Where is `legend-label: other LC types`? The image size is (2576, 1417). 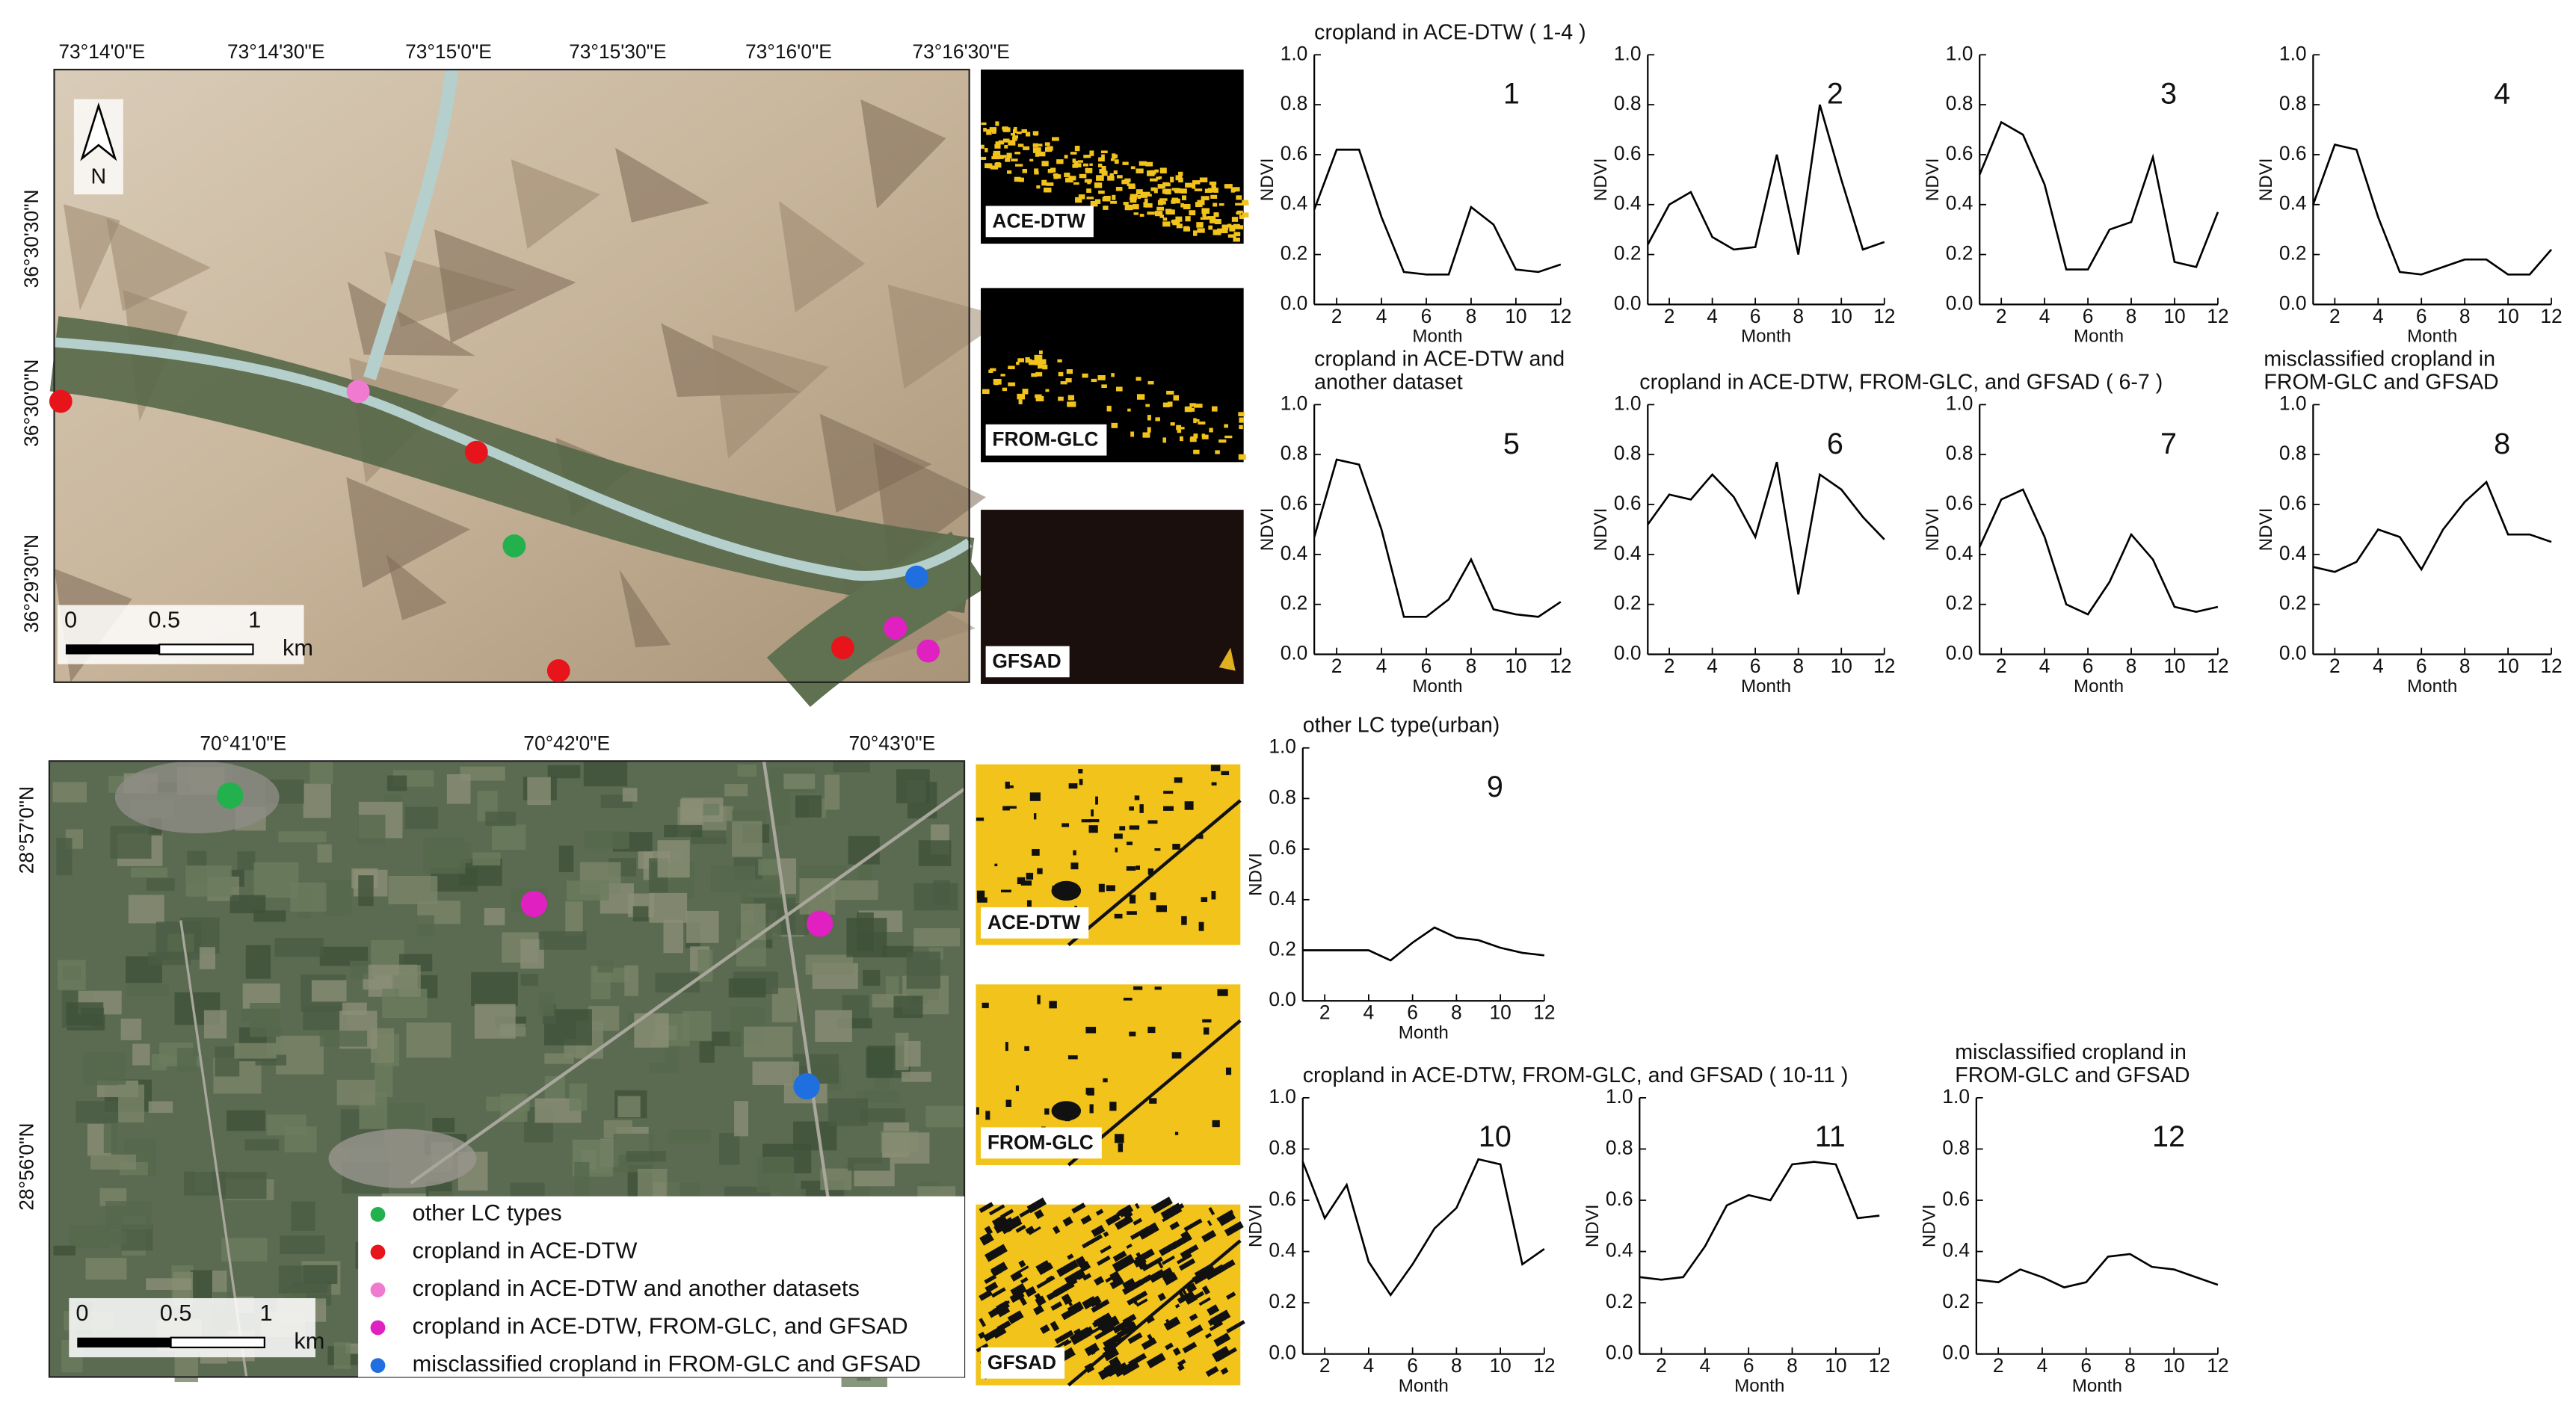 legend-label: other LC types is located at coordinates (487, 1213).